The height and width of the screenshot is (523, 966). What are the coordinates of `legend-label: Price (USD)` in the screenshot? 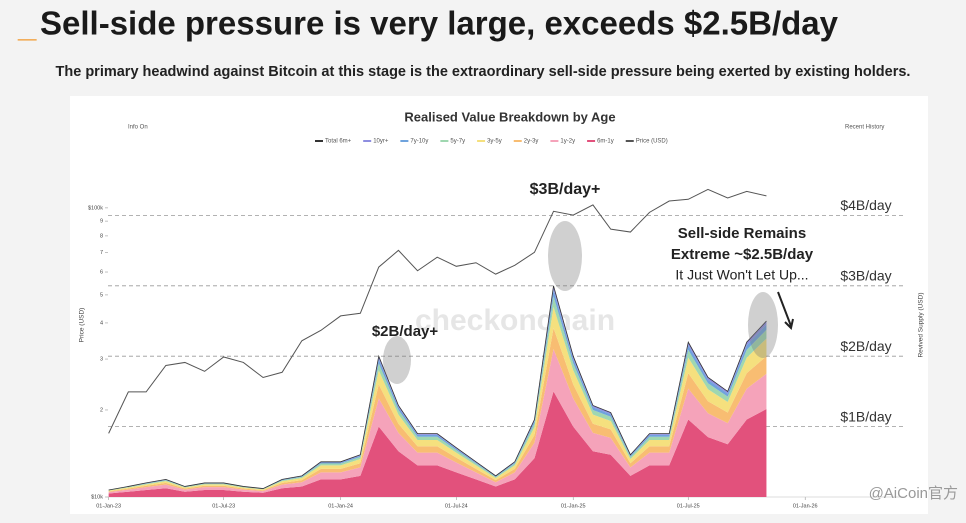 It's located at (652, 142).